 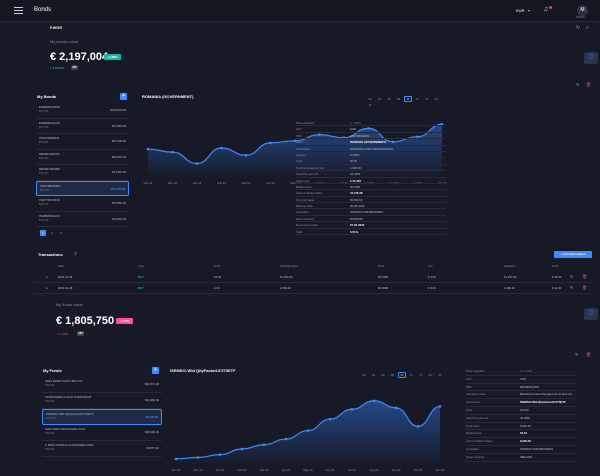 I want to click on page-button: 1, so click(x=43, y=233).